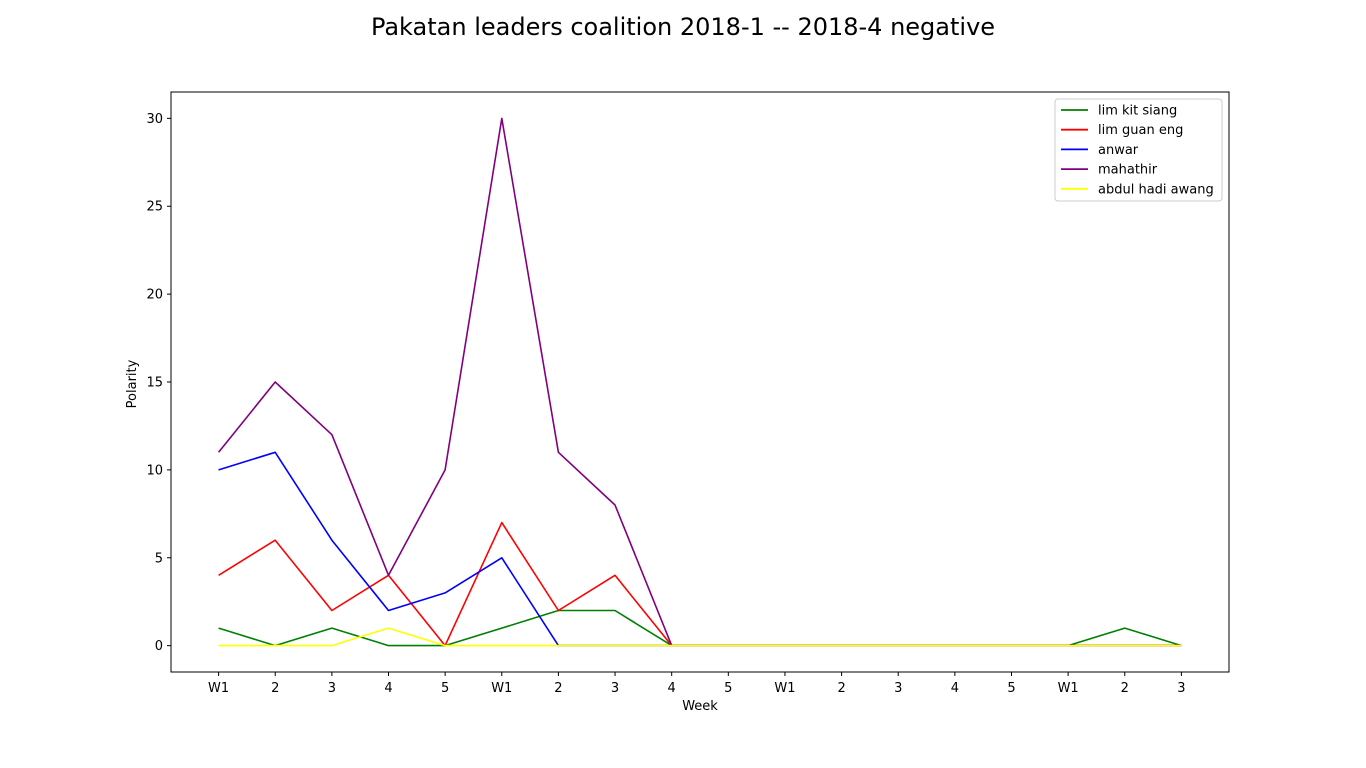  I want to click on legend-label: lim kit siang, so click(1137, 111).